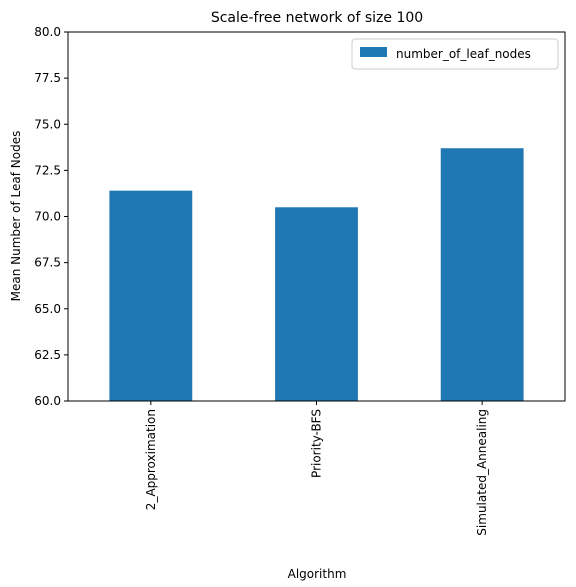  I want to click on y-tick-label: 65.0, so click(47, 309).